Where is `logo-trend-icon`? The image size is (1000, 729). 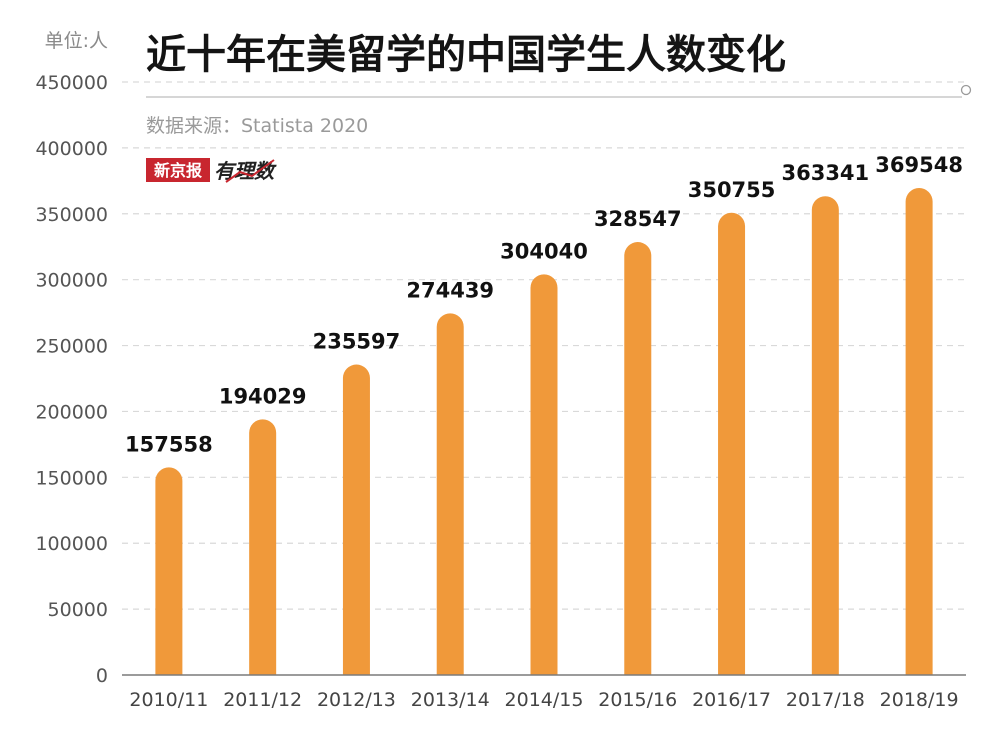 logo-trend-icon is located at coordinates (250, 171).